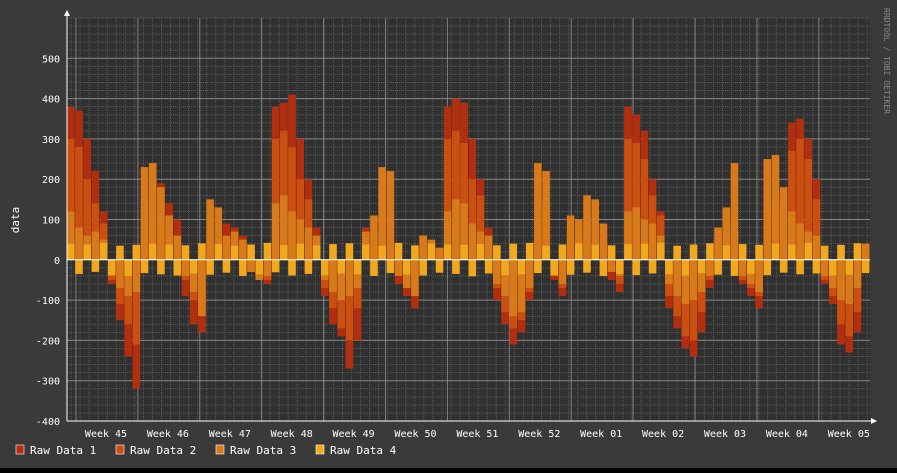 The height and width of the screenshot is (473, 897). I want to click on y-tick-label: 100, so click(51, 221).